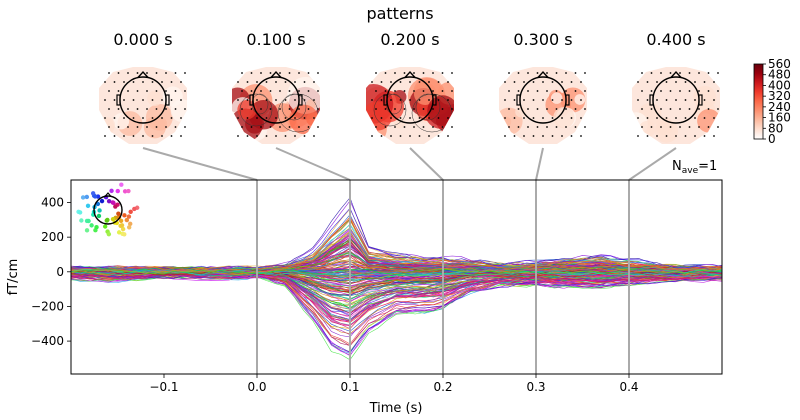 The image size is (800, 420). What do you see at coordinates (142, 39) in the screenshot?
I see `topomap-time-label: 0.000 s` at bounding box center [142, 39].